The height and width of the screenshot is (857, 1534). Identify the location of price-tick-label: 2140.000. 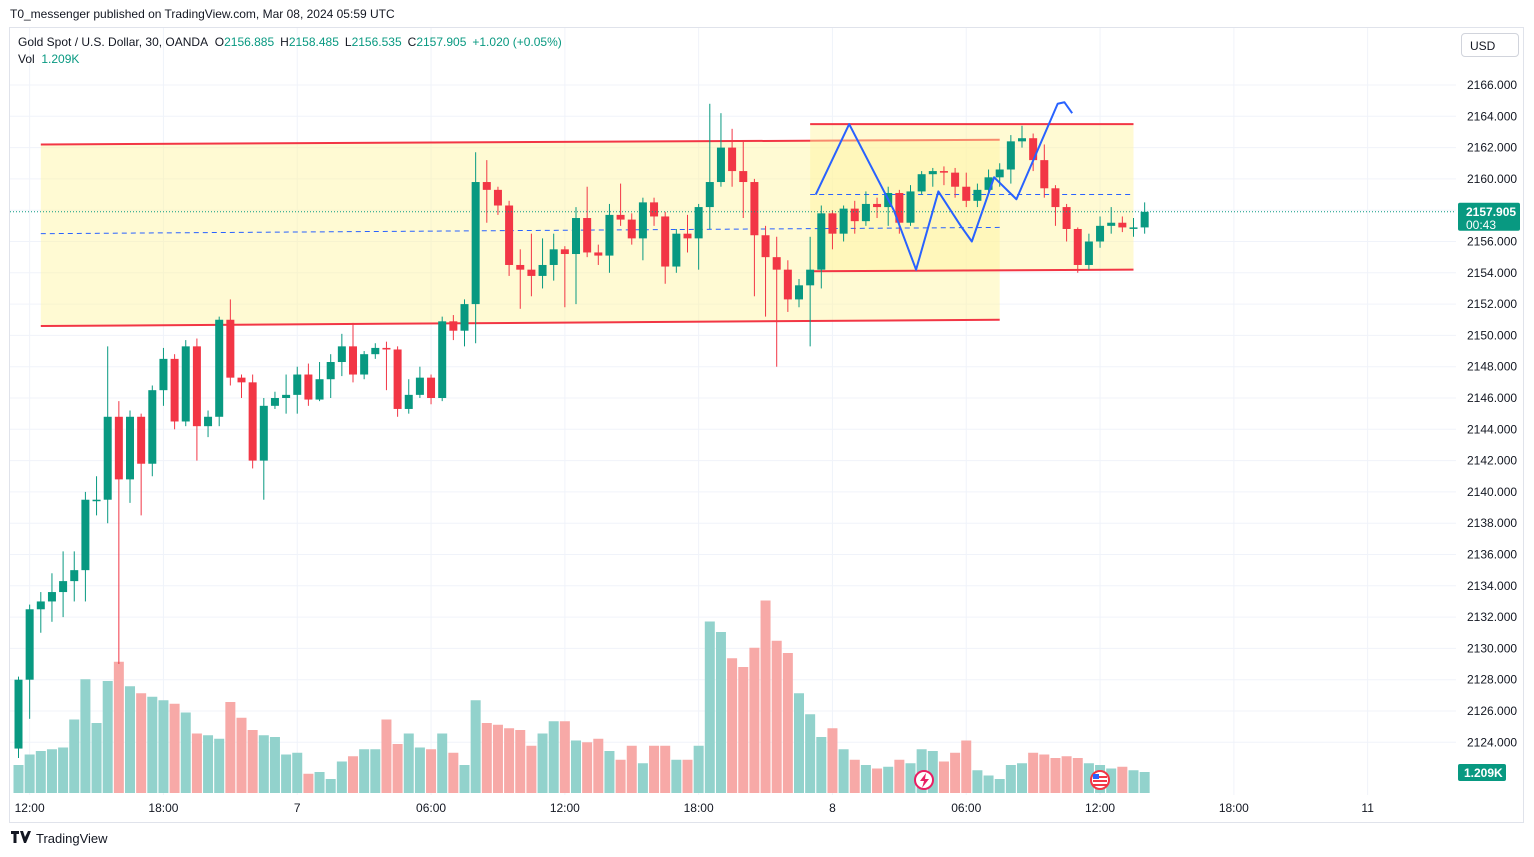
(1492, 492).